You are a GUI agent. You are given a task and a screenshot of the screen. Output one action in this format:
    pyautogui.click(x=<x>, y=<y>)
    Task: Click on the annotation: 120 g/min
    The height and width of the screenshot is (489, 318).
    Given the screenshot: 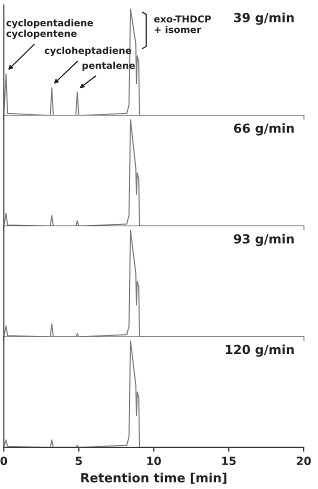 What is the action you would take?
    pyautogui.click(x=260, y=350)
    